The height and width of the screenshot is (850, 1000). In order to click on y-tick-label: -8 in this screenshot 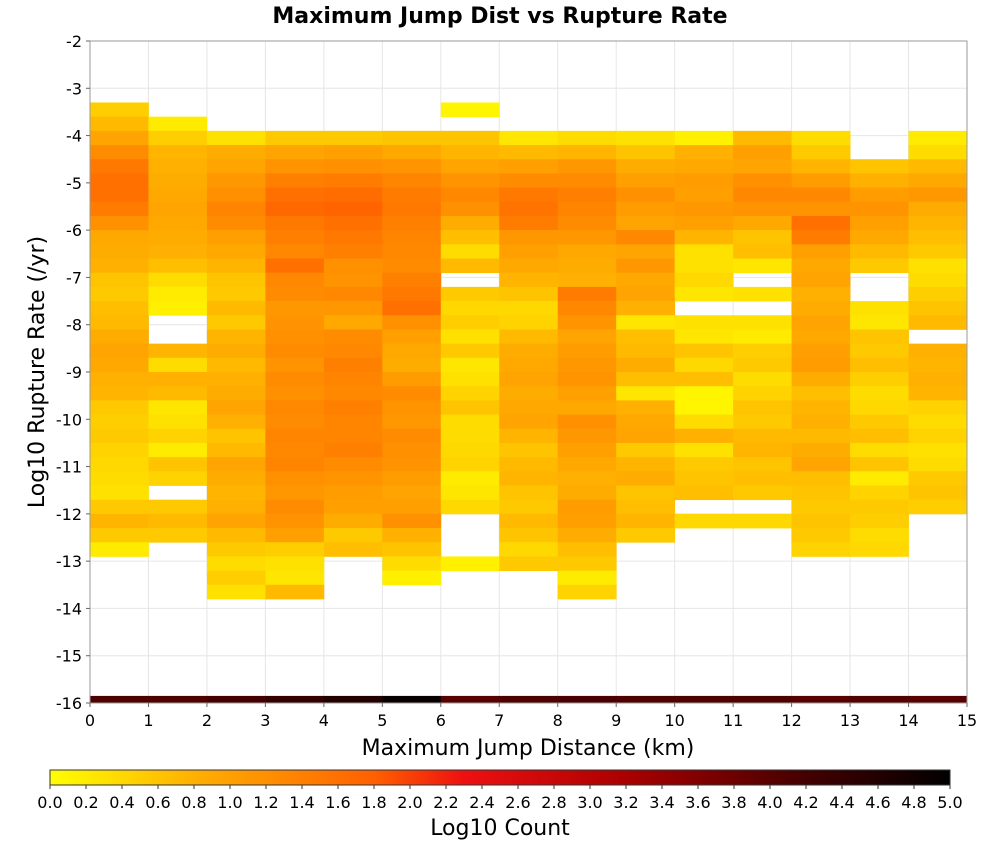, I will do `click(74, 325)`.